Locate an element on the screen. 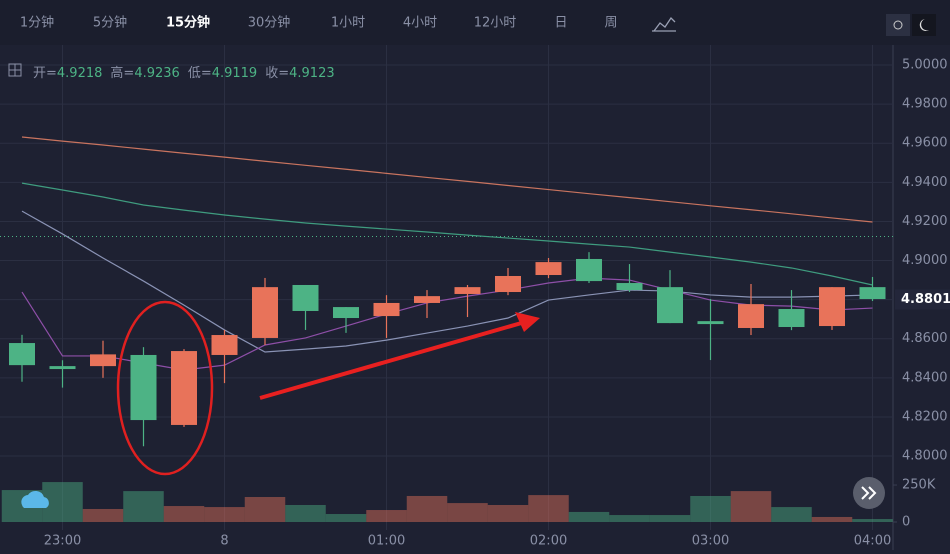  x-tick-label: 8 is located at coordinates (224, 541).